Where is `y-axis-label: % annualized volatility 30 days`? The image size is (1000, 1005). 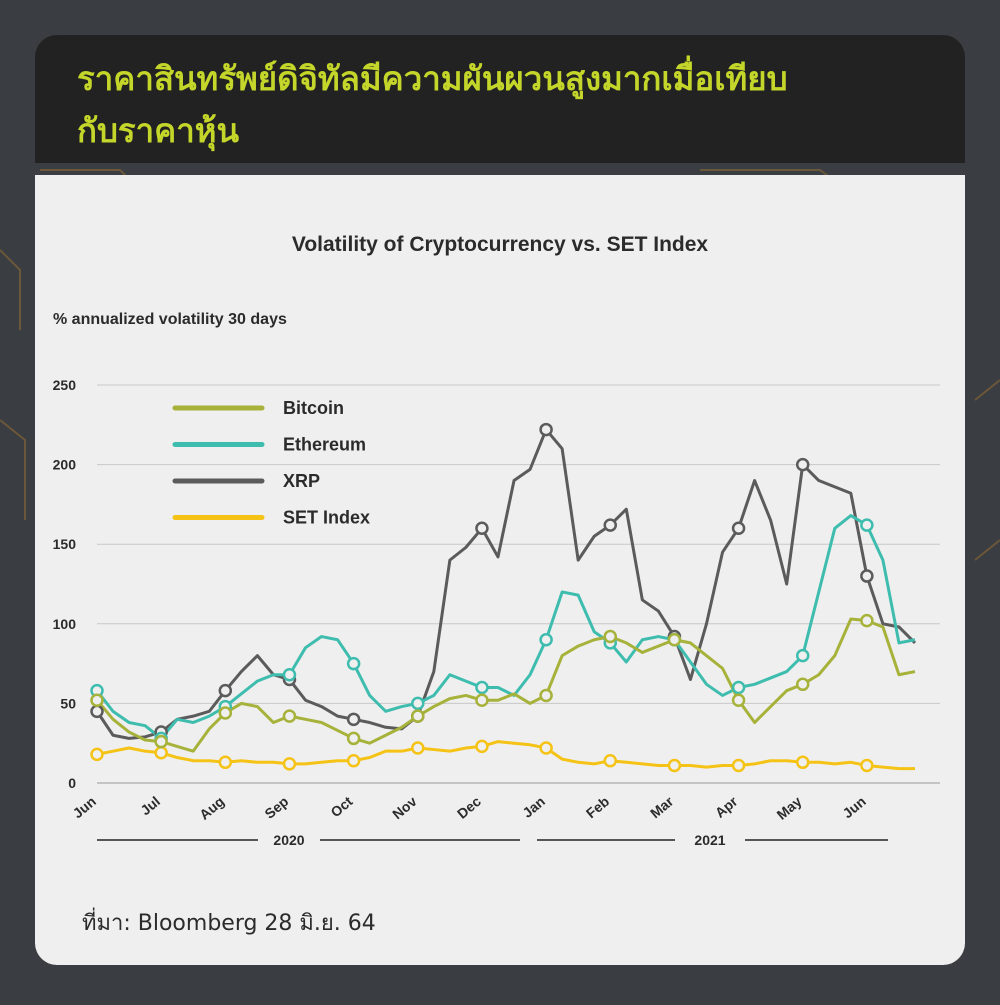
y-axis-label: % annualized volatility 30 days is located at coordinates (170, 319).